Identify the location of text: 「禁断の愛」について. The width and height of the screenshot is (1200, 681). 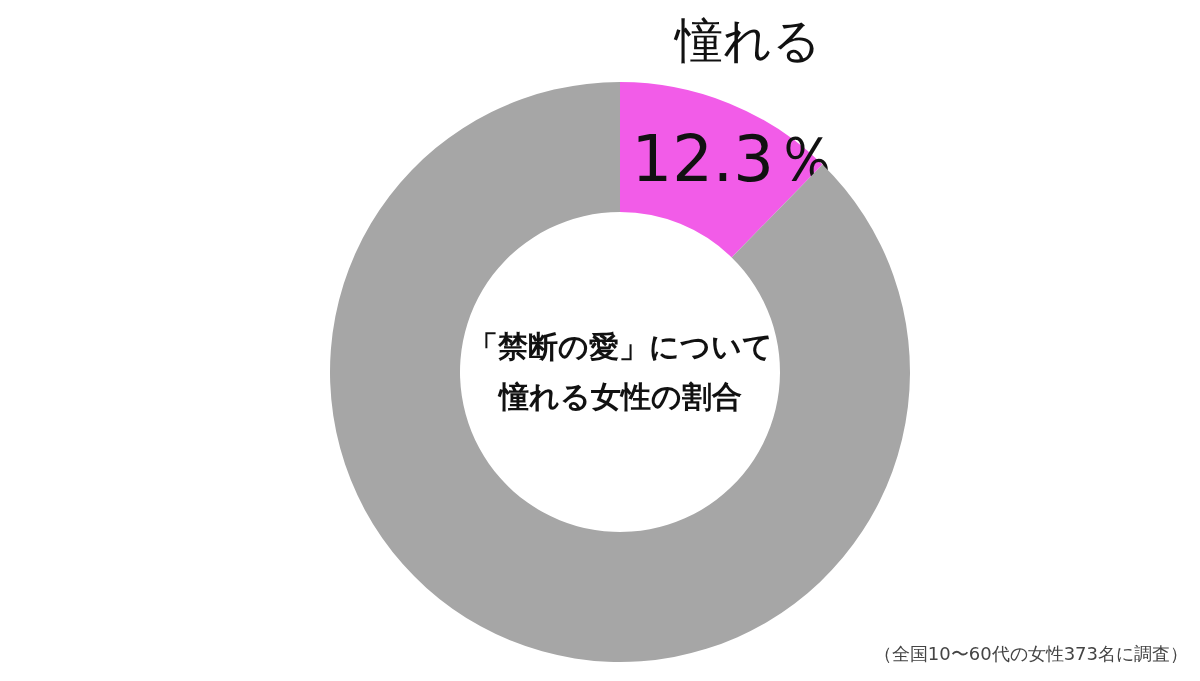
(620, 346).